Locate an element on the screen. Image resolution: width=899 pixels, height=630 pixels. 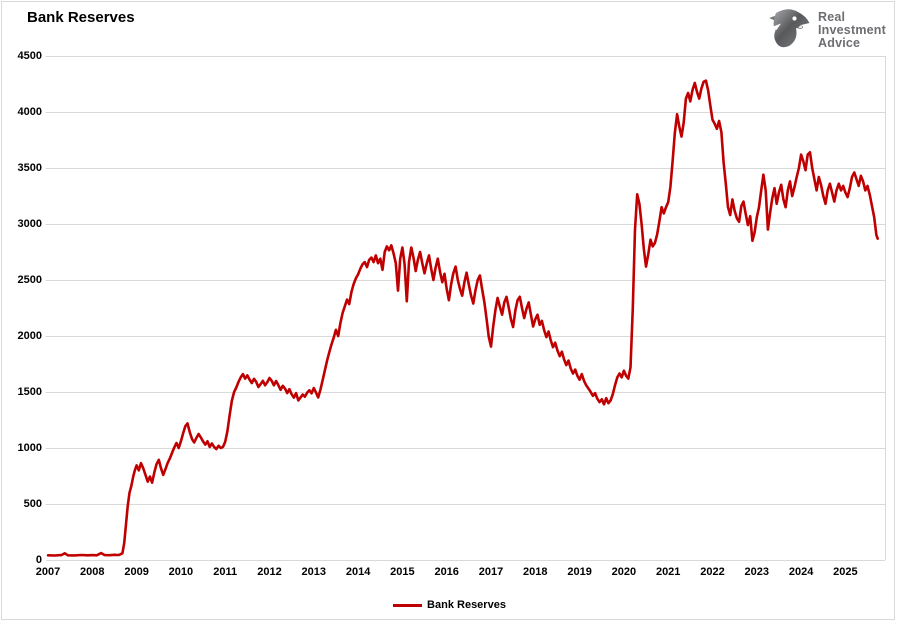
x-axis-label: 2009 is located at coordinates (136, 572).